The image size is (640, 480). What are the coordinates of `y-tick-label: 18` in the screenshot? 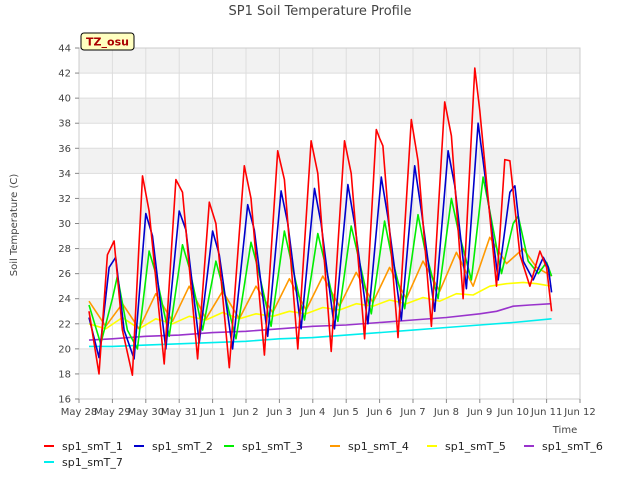 It's located at (64, 374).